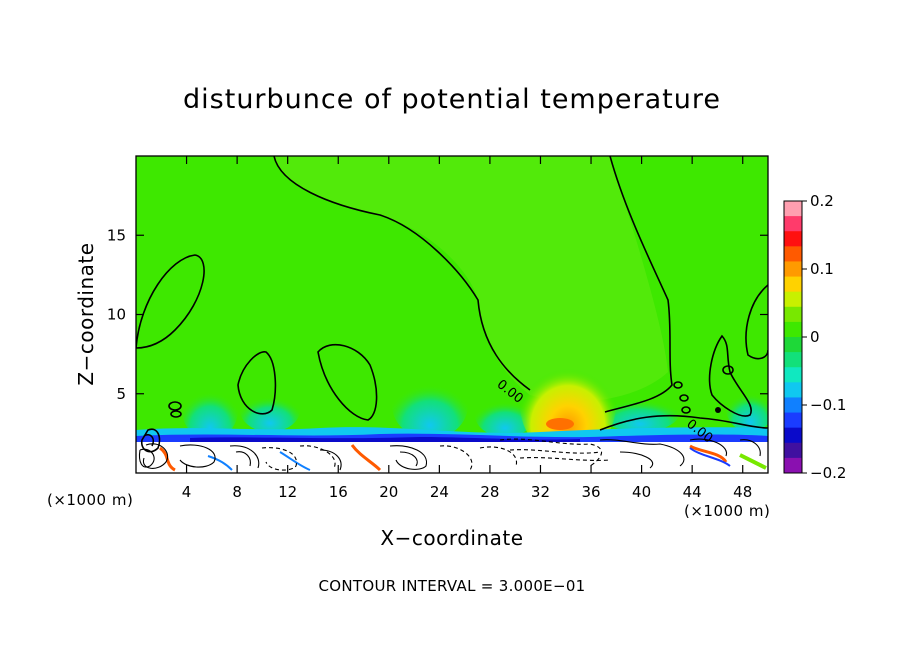 This screenshot has width=904, height=654. Describe the element at coordinates (718, 410) in the screenshot. I see `contour-marker` at that location.